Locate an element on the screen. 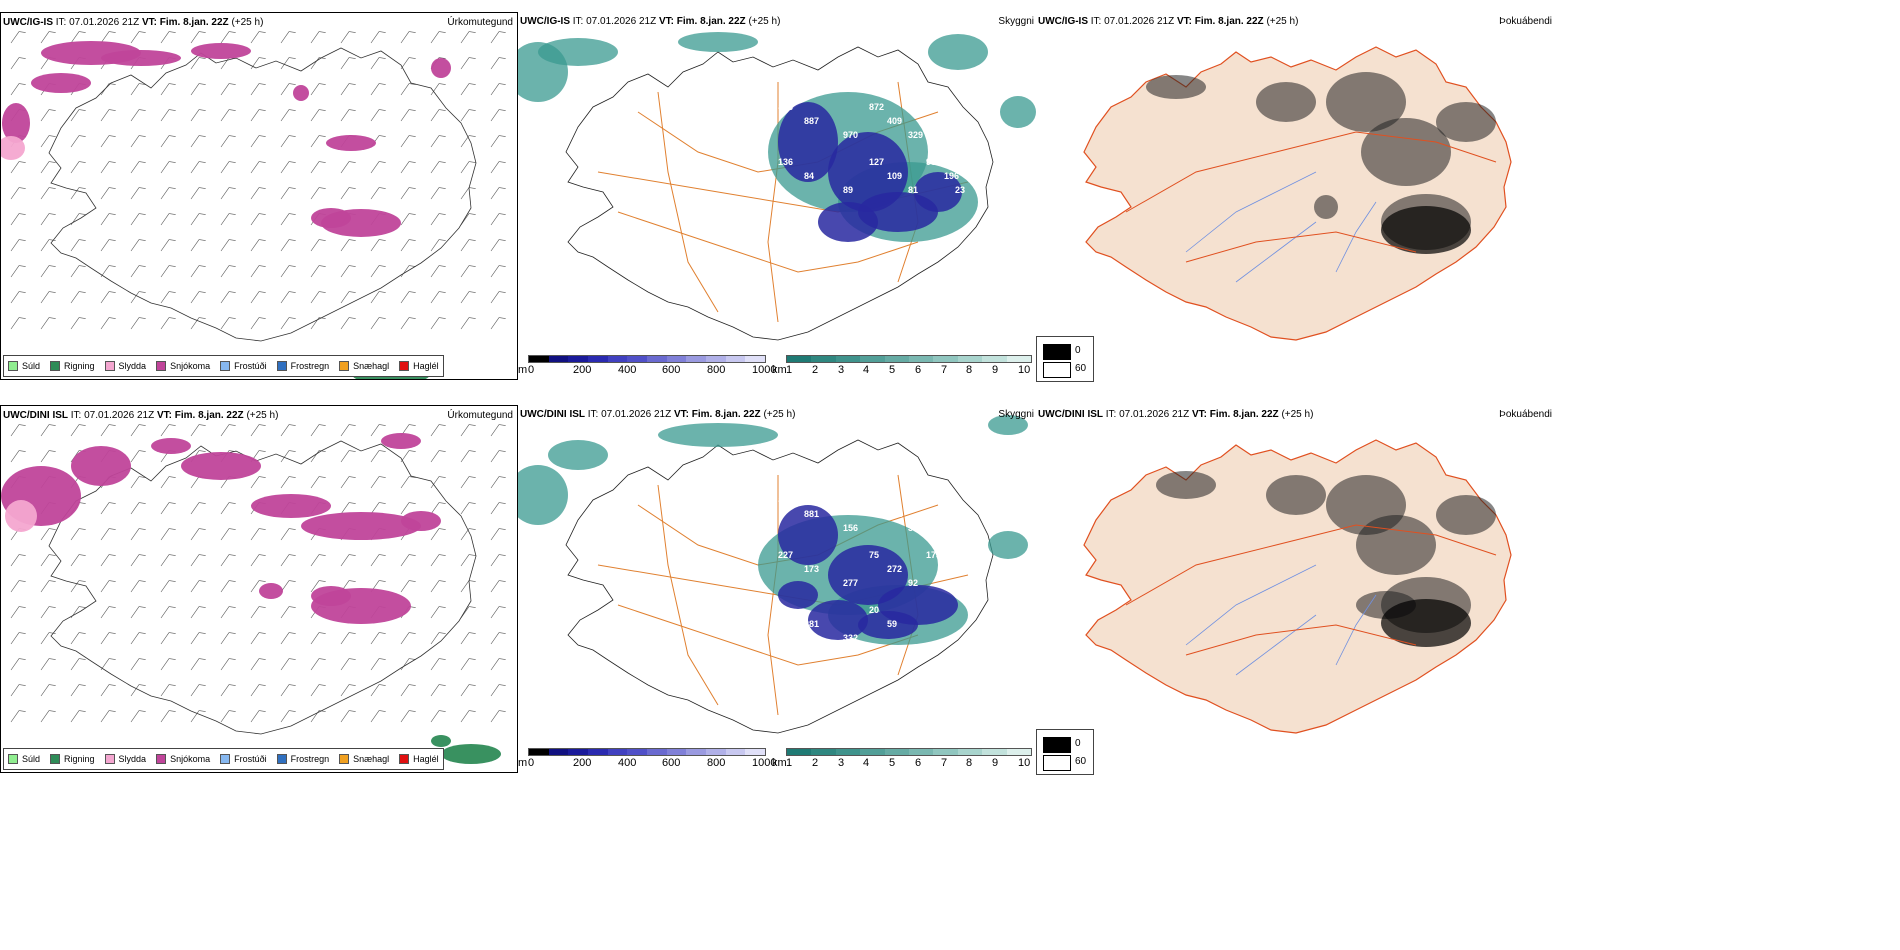 Image resolution: width=1900 pixels, height=950 pixels. cloud-base-value-label: 281 is located at coordinates (812, 624).